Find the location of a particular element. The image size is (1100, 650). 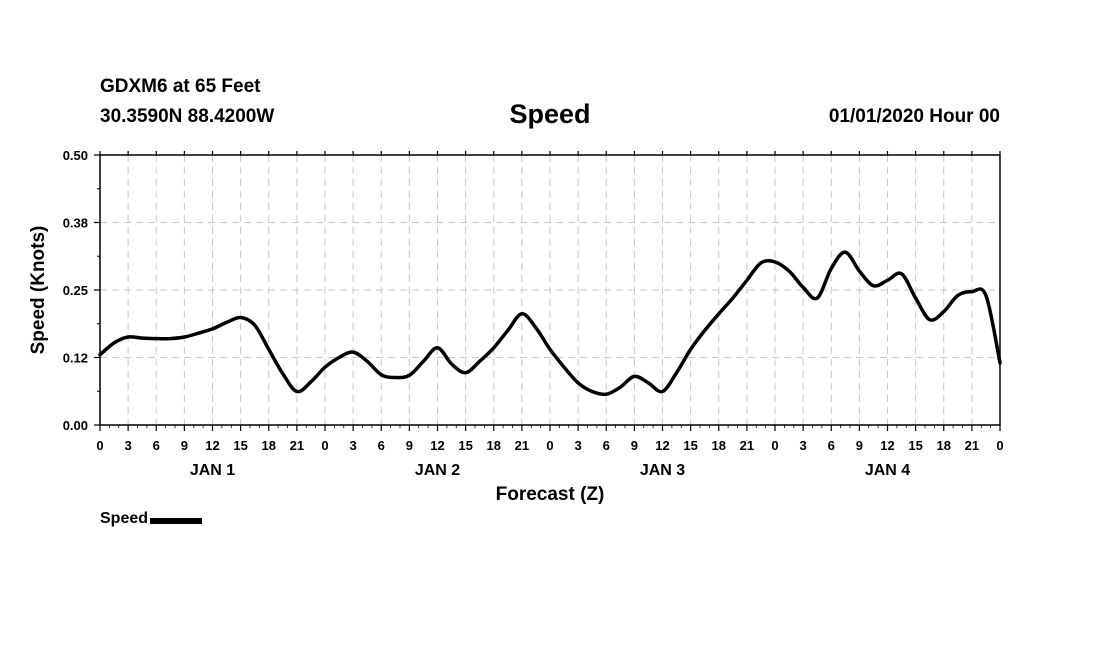

legend: Speed is located at coordinates (151, 519).